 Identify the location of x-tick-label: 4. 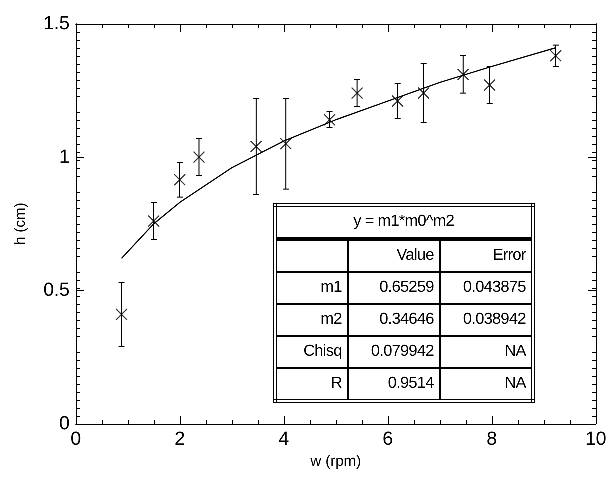
(284, 439).